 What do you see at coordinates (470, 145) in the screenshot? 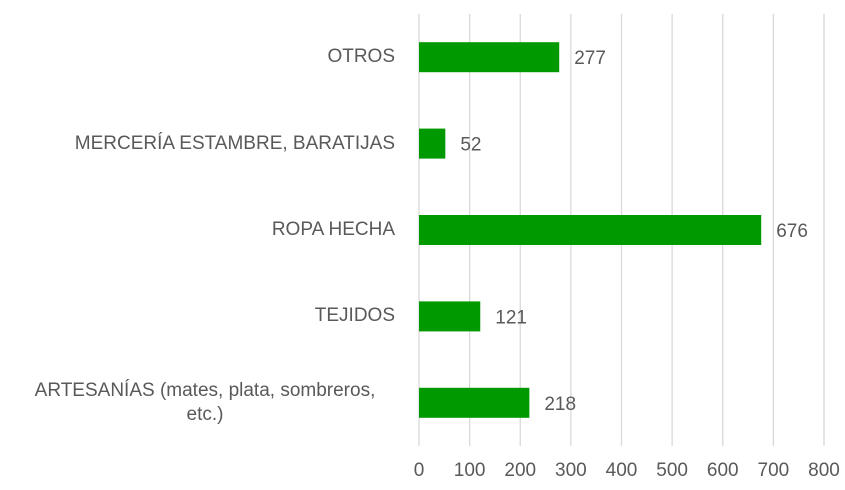
I see `data-label: 52` at bounding box center [470, 145].